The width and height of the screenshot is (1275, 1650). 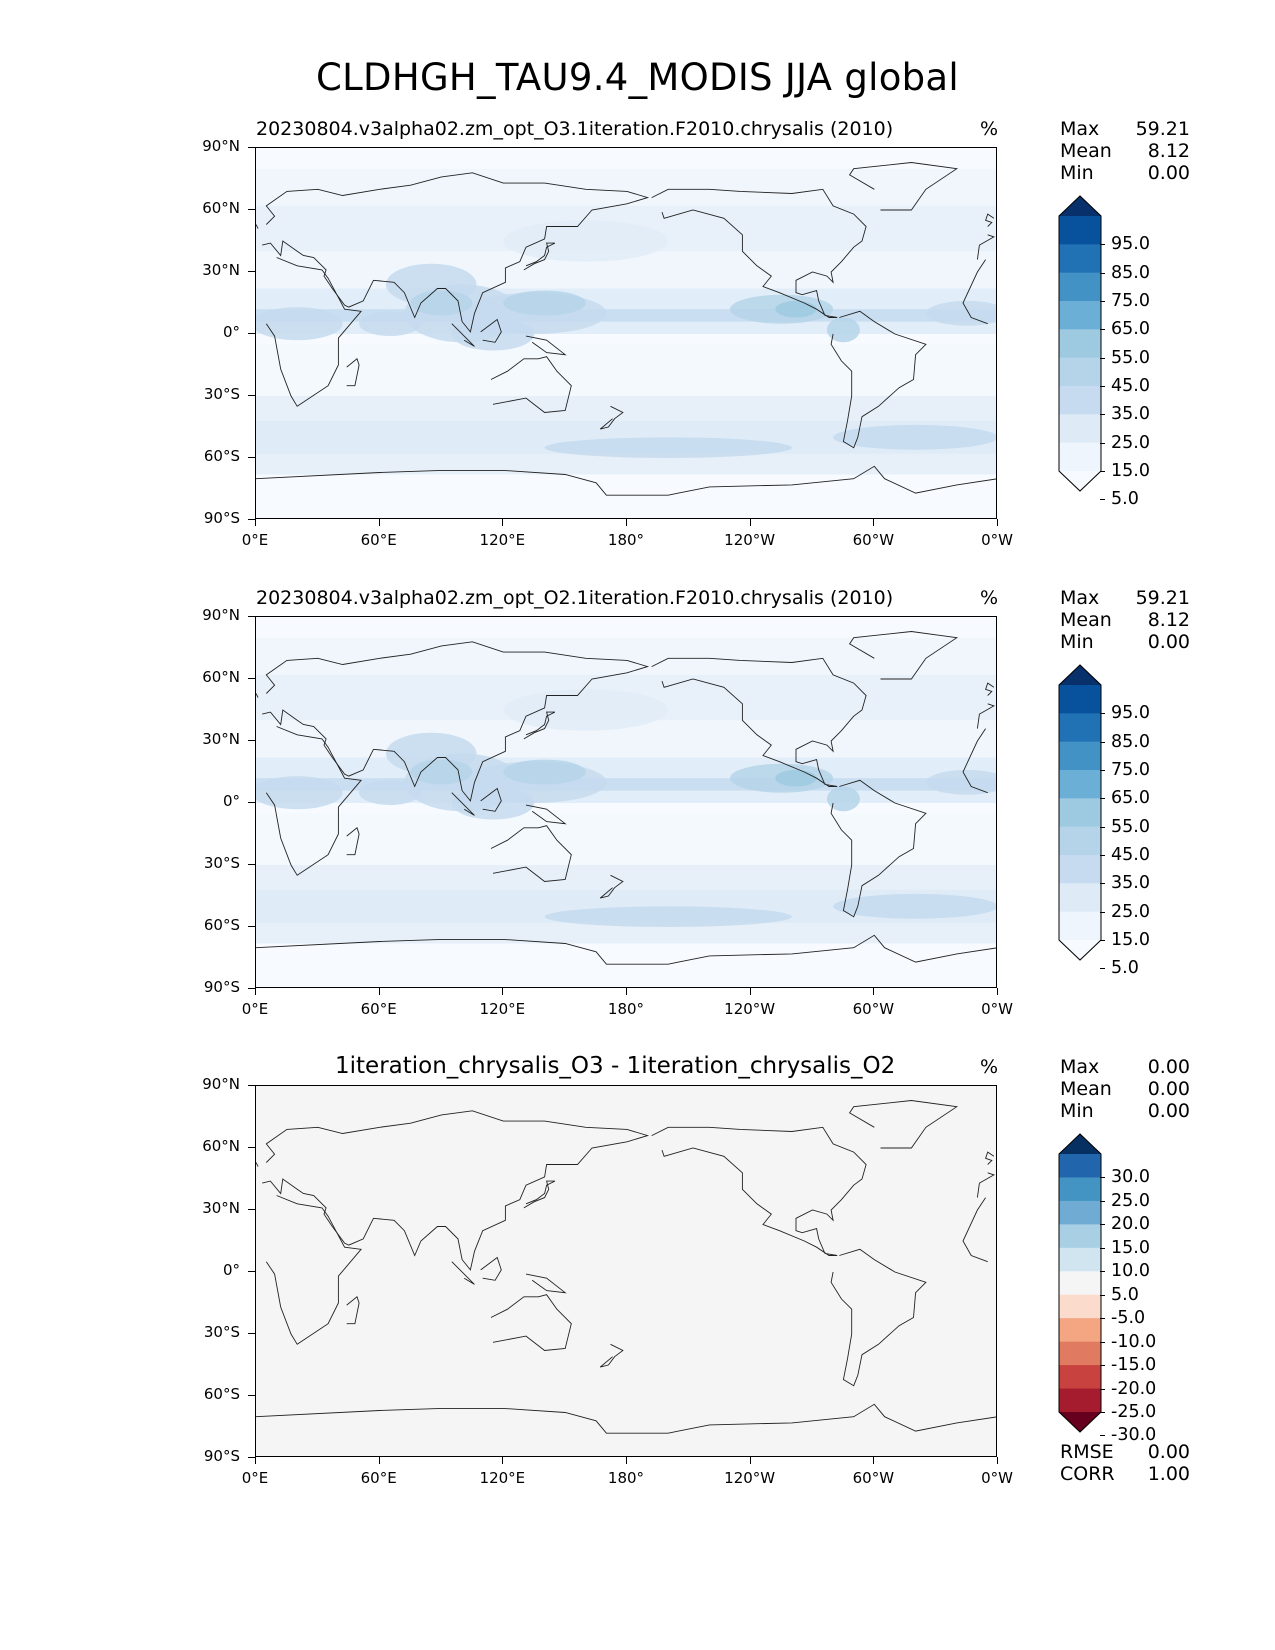 What do you see at coordinates (1087, 1474) in the screenshot?
I see `corr-label: CORR` at bounding box center [1087, 1474].